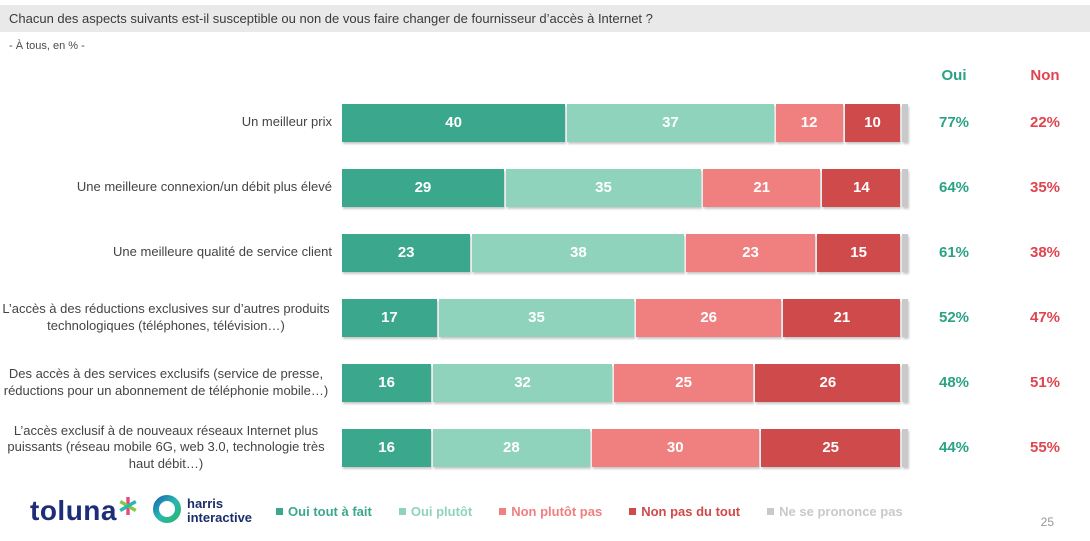 Image resolution: width=1090 pixels, height=541 pixels. What do you see at coordinates (691, 511) in the screenshot?
I see `legend-label: Non pas du tout` at bounding box center [691, 511].